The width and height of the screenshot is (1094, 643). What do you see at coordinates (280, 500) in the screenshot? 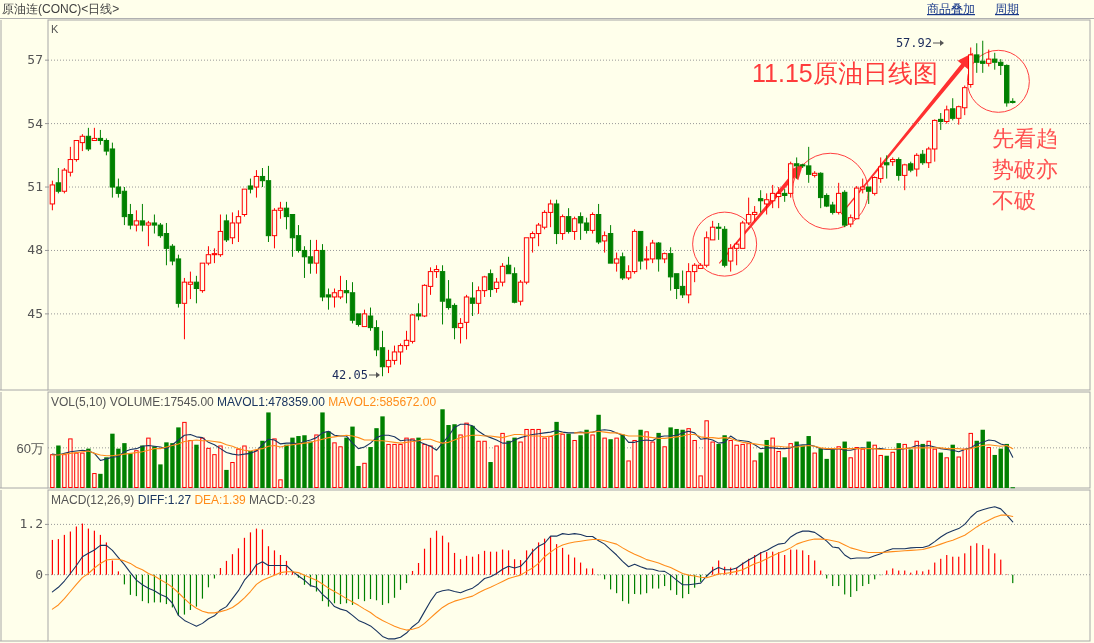
I see `series-label: MACD:-0.23` at bounding box center [280, 500].